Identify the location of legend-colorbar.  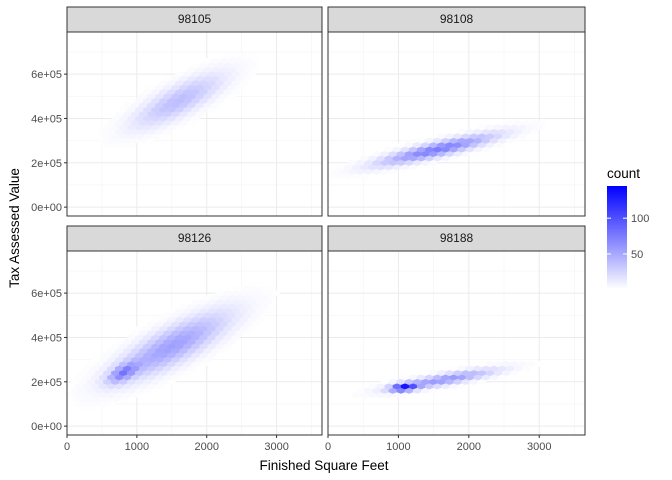
(617, 237).